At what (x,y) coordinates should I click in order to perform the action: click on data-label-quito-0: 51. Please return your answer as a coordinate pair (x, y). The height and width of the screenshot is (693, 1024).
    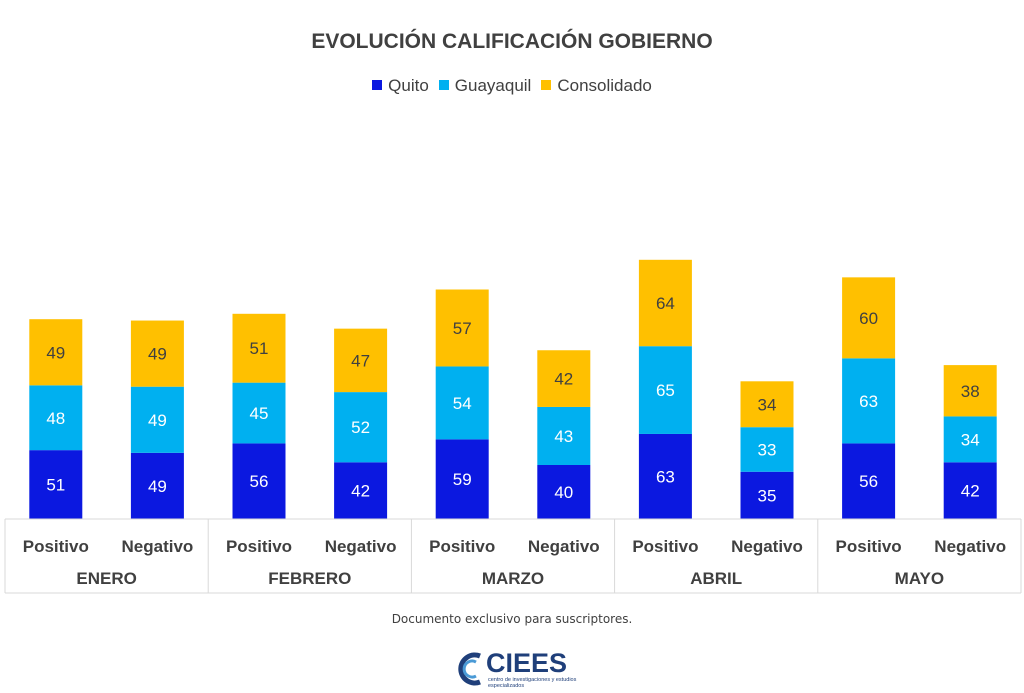
    Looking at the image, I should click on (55, 485).